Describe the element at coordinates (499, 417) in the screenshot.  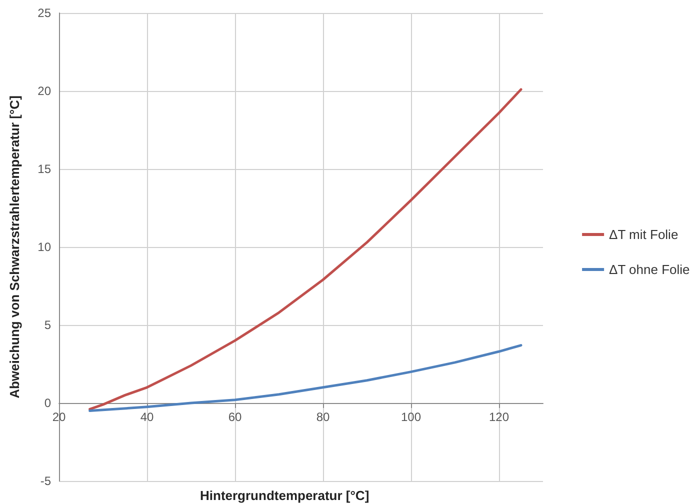
I see `x-tick-label: 120` at that location.